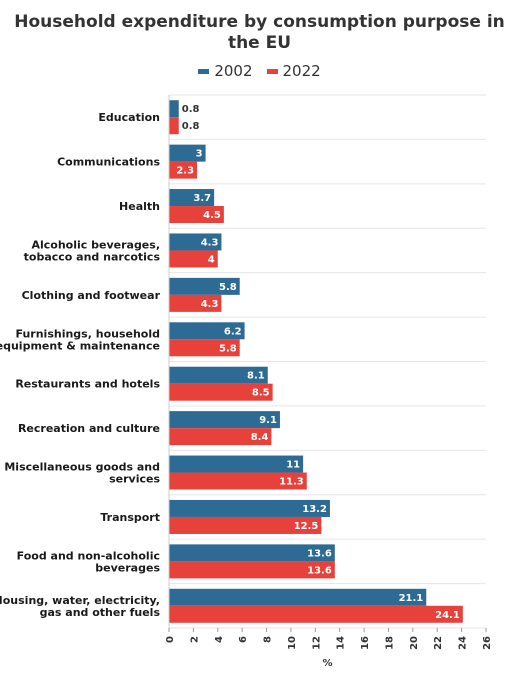 The height and width of the screenshot is (673, 519). I want to click on x-tick-label: 4, so click(219, 639).